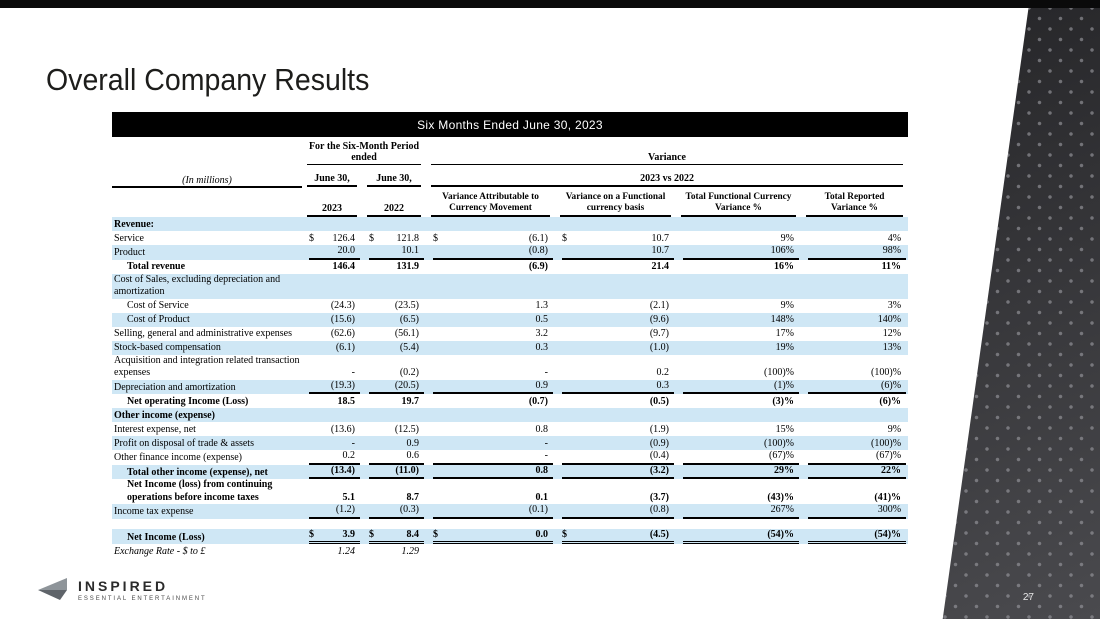 The height and width of the screenshot is (619, 1100). Describe the element at coordinates (207, 202) in the screenshot. I see `header-spacer` at that location.